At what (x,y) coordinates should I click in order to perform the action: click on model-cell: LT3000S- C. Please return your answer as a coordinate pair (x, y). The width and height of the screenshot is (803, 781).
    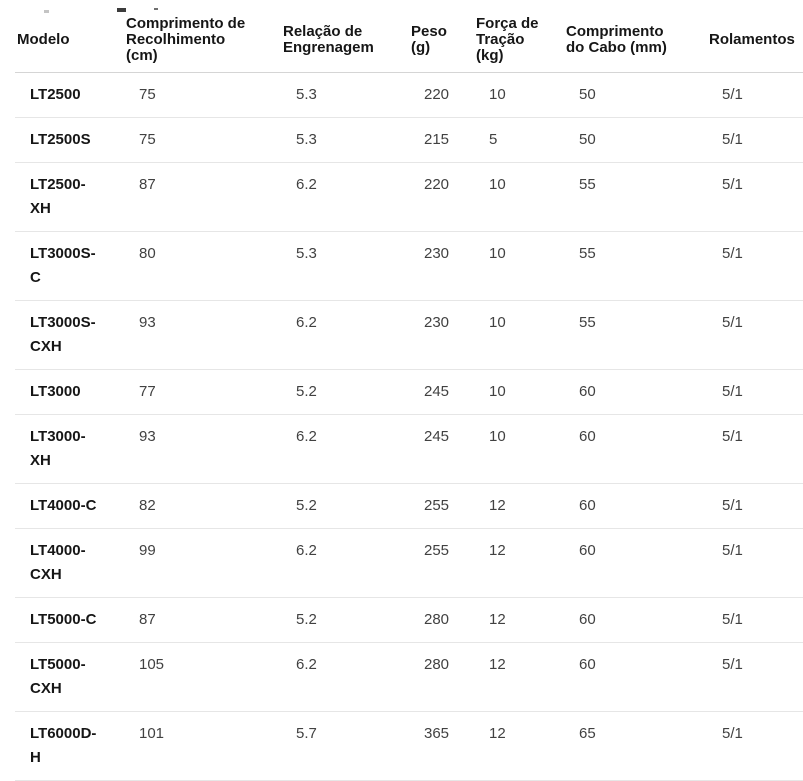
    Looking at the image, I should click on (69, 266).